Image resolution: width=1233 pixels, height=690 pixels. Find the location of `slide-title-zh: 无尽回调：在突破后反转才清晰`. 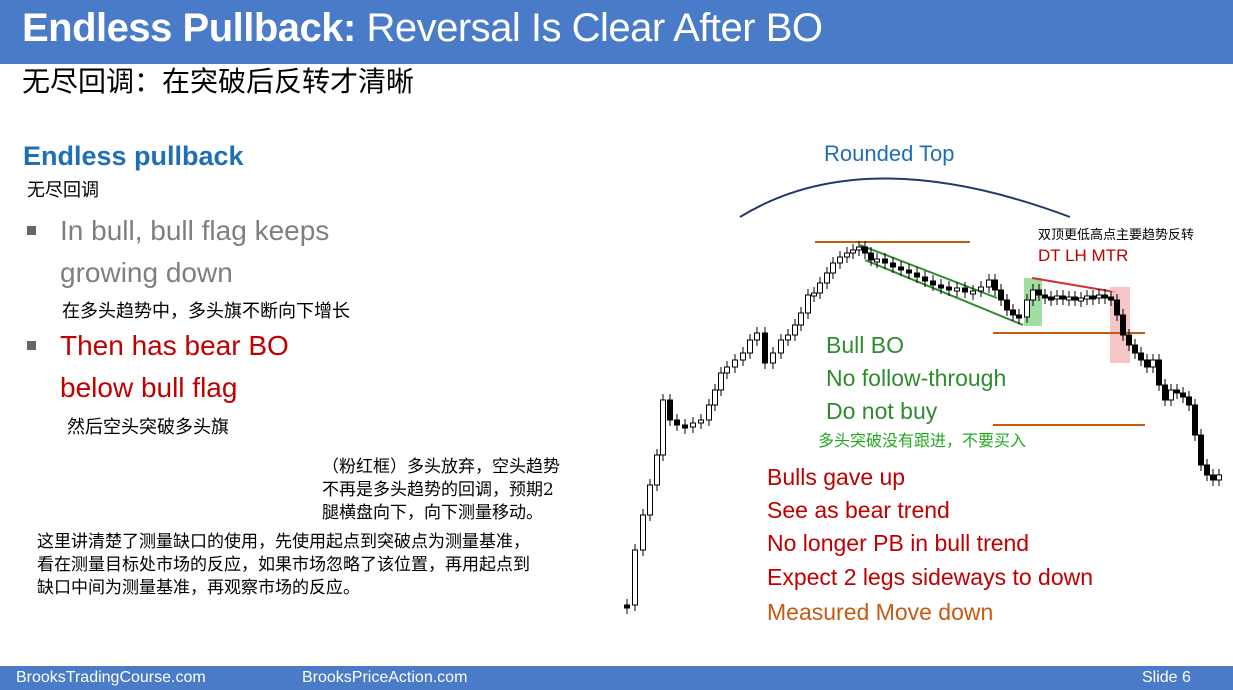

slide-title-zh: 无尽回调：在突破后反转才清晰 is located at coordinates (218, 81).